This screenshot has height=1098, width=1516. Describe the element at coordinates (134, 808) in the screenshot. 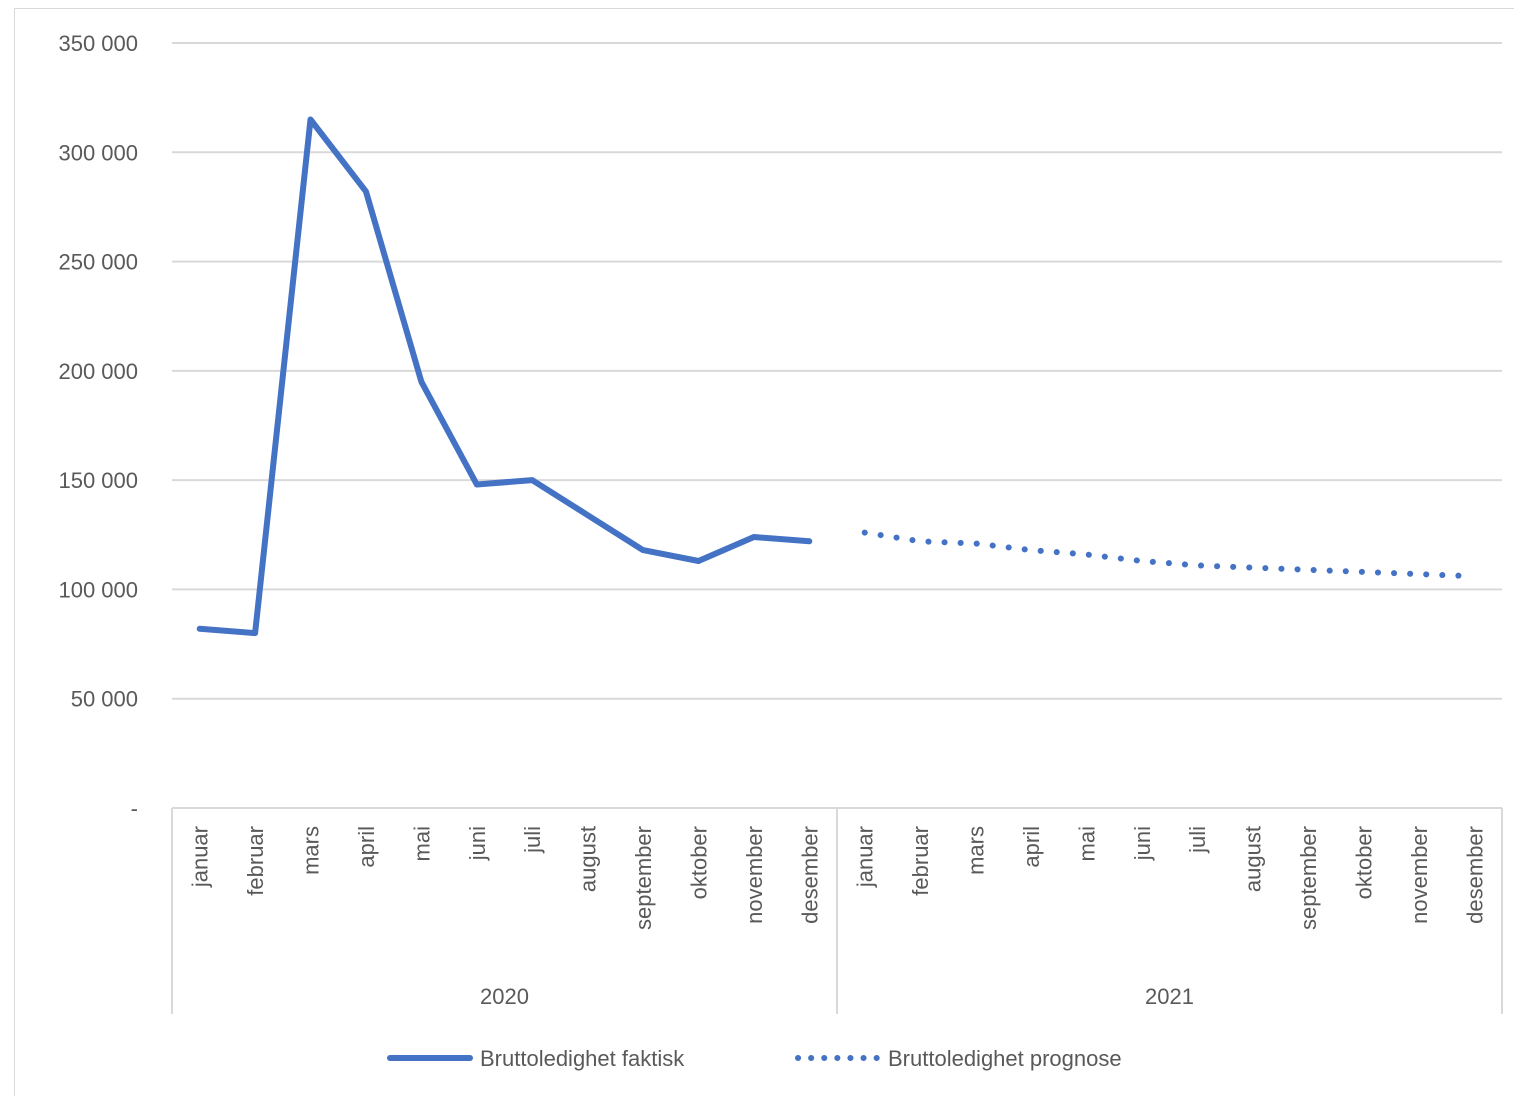

I see `y-tick-label: -` at that location.